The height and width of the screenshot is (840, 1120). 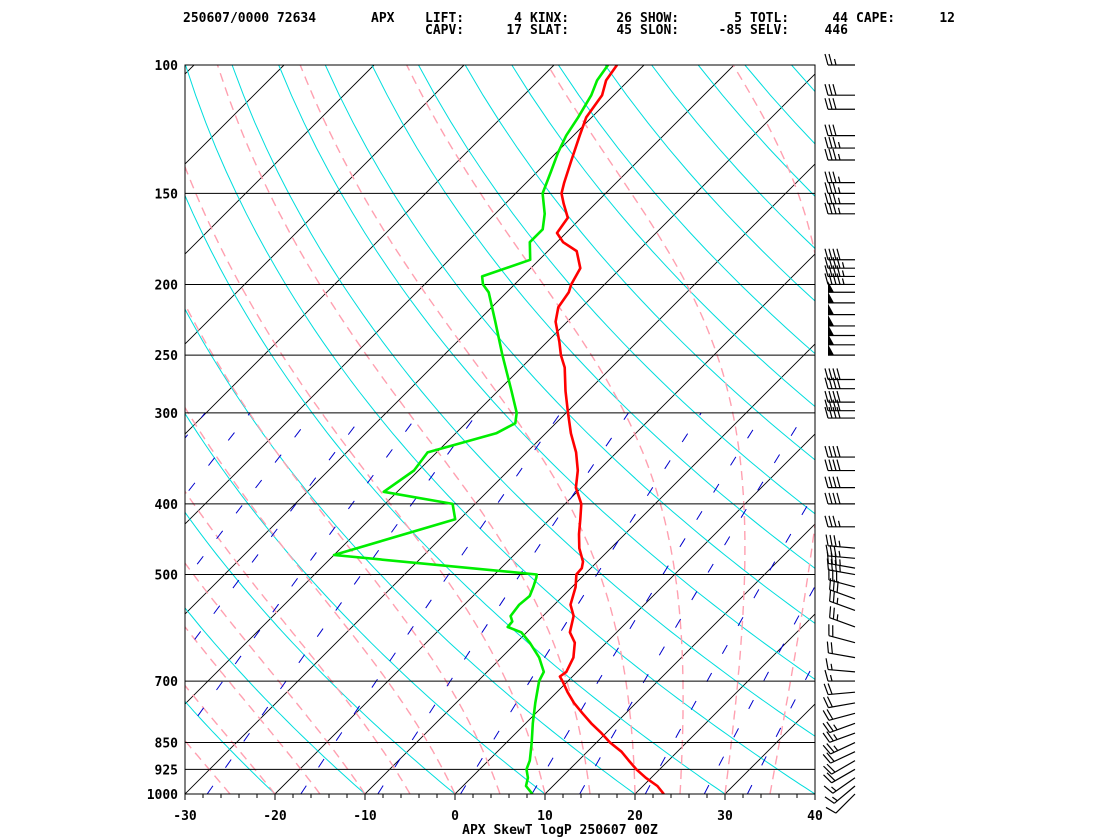 I want to click on x-tick-label: 30, so click(x=725, y=816).